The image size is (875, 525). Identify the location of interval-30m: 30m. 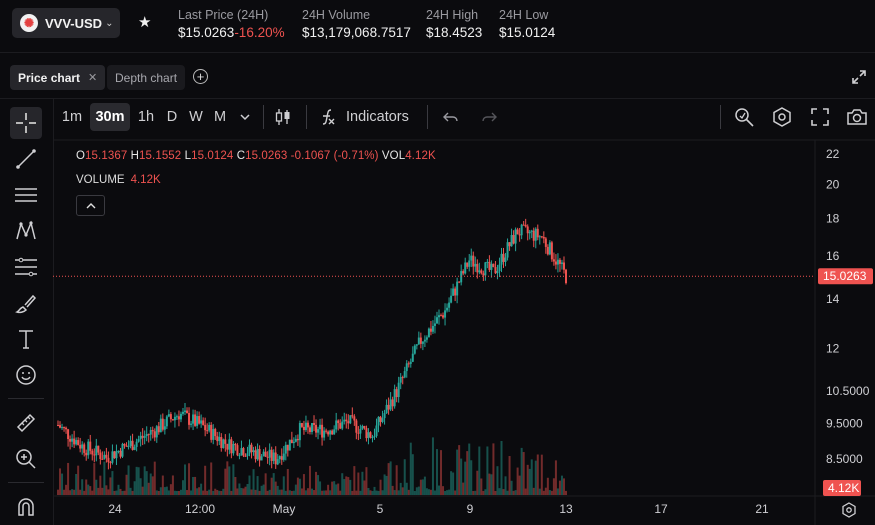
(110, 117).